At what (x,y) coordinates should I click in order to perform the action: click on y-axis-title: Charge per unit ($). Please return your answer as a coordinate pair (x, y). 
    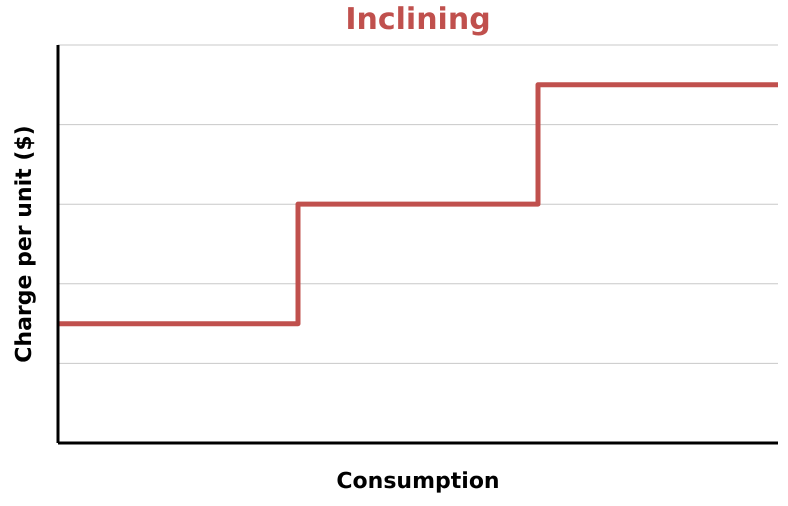
    Looking at the image, I should click on (24, 244).